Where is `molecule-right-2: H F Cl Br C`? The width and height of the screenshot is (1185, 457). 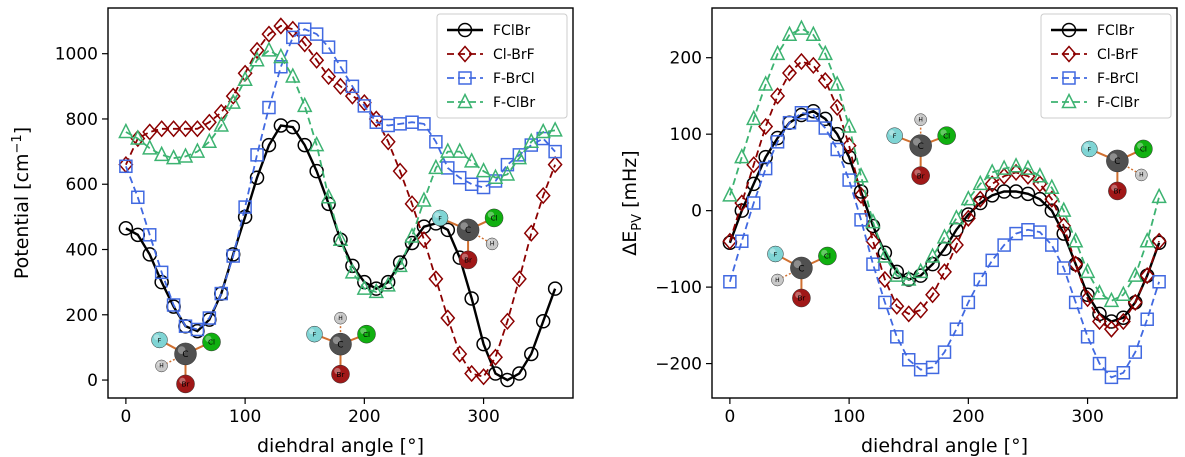 molecule-right-2: H F Cl Br C is located at coordinates (921, 149).